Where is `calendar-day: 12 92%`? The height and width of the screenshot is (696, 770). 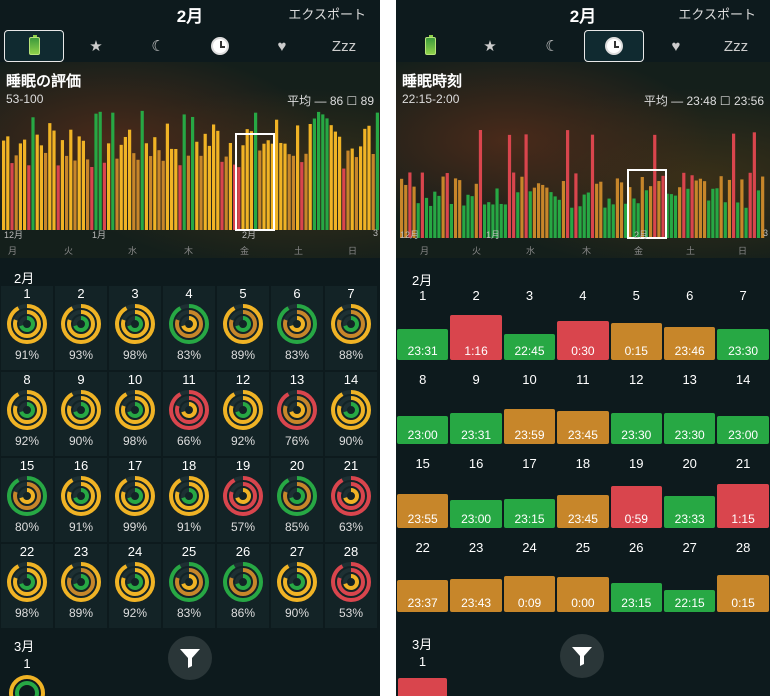
calendar-day: 12 92% is located at coordinates (243, 415).